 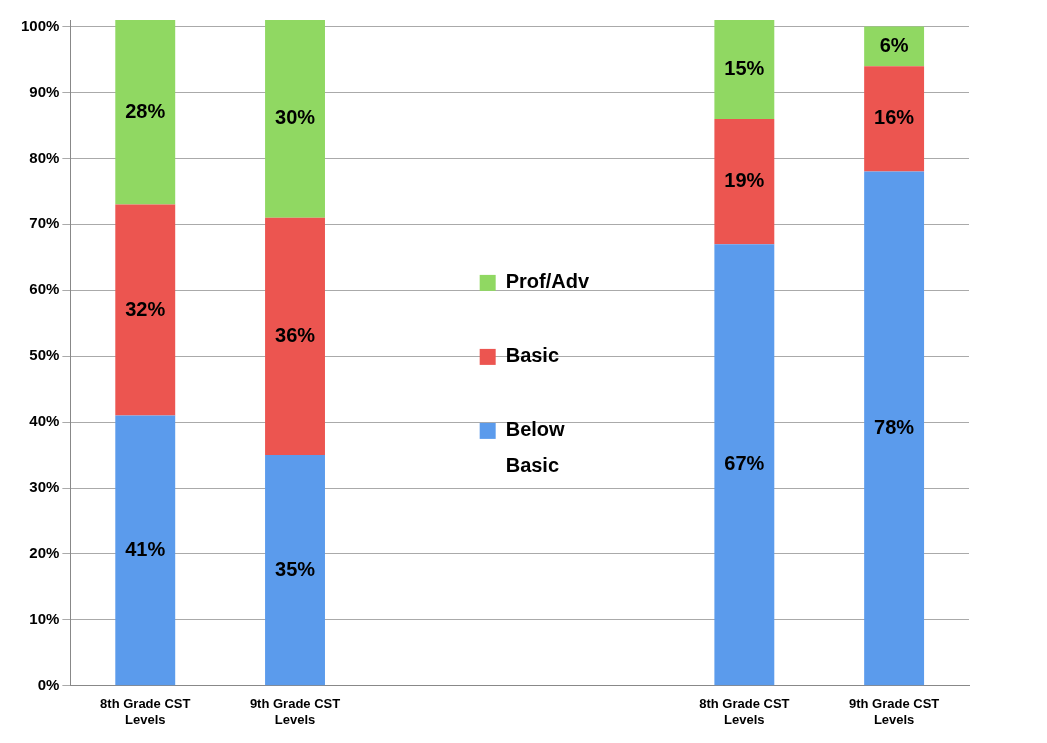 I want to click on y-tick-label: 60%, so click(x=44, y=289).